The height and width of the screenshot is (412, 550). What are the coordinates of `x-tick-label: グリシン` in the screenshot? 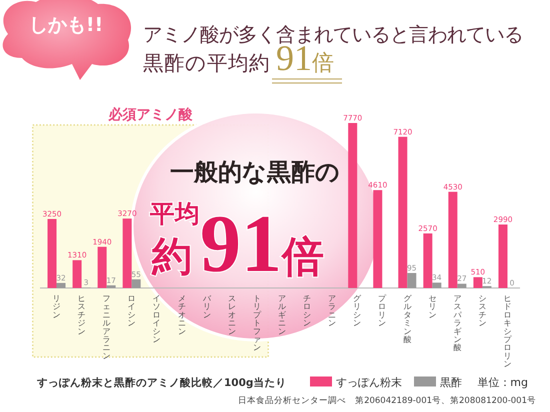 It's located at (357, 311).